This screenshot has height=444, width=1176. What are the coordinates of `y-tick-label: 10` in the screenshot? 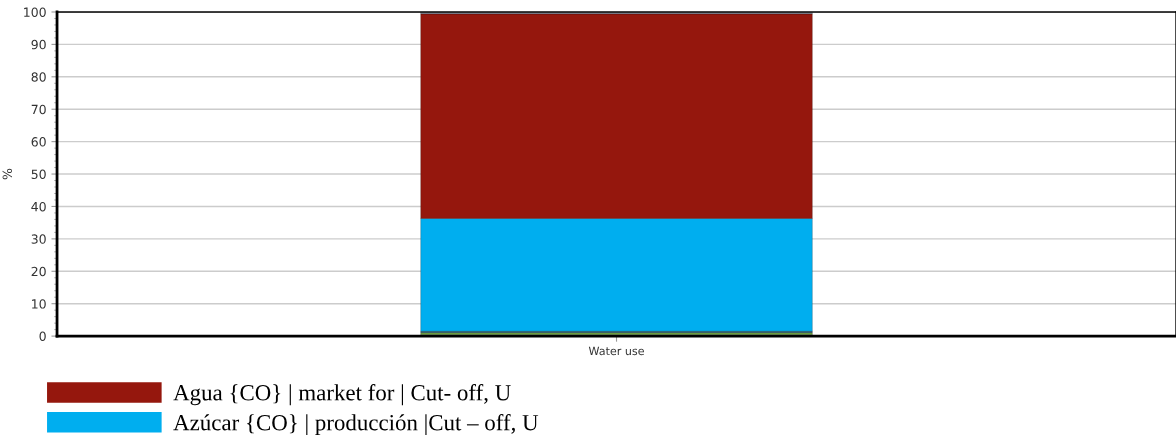 It's located at (39, 304).